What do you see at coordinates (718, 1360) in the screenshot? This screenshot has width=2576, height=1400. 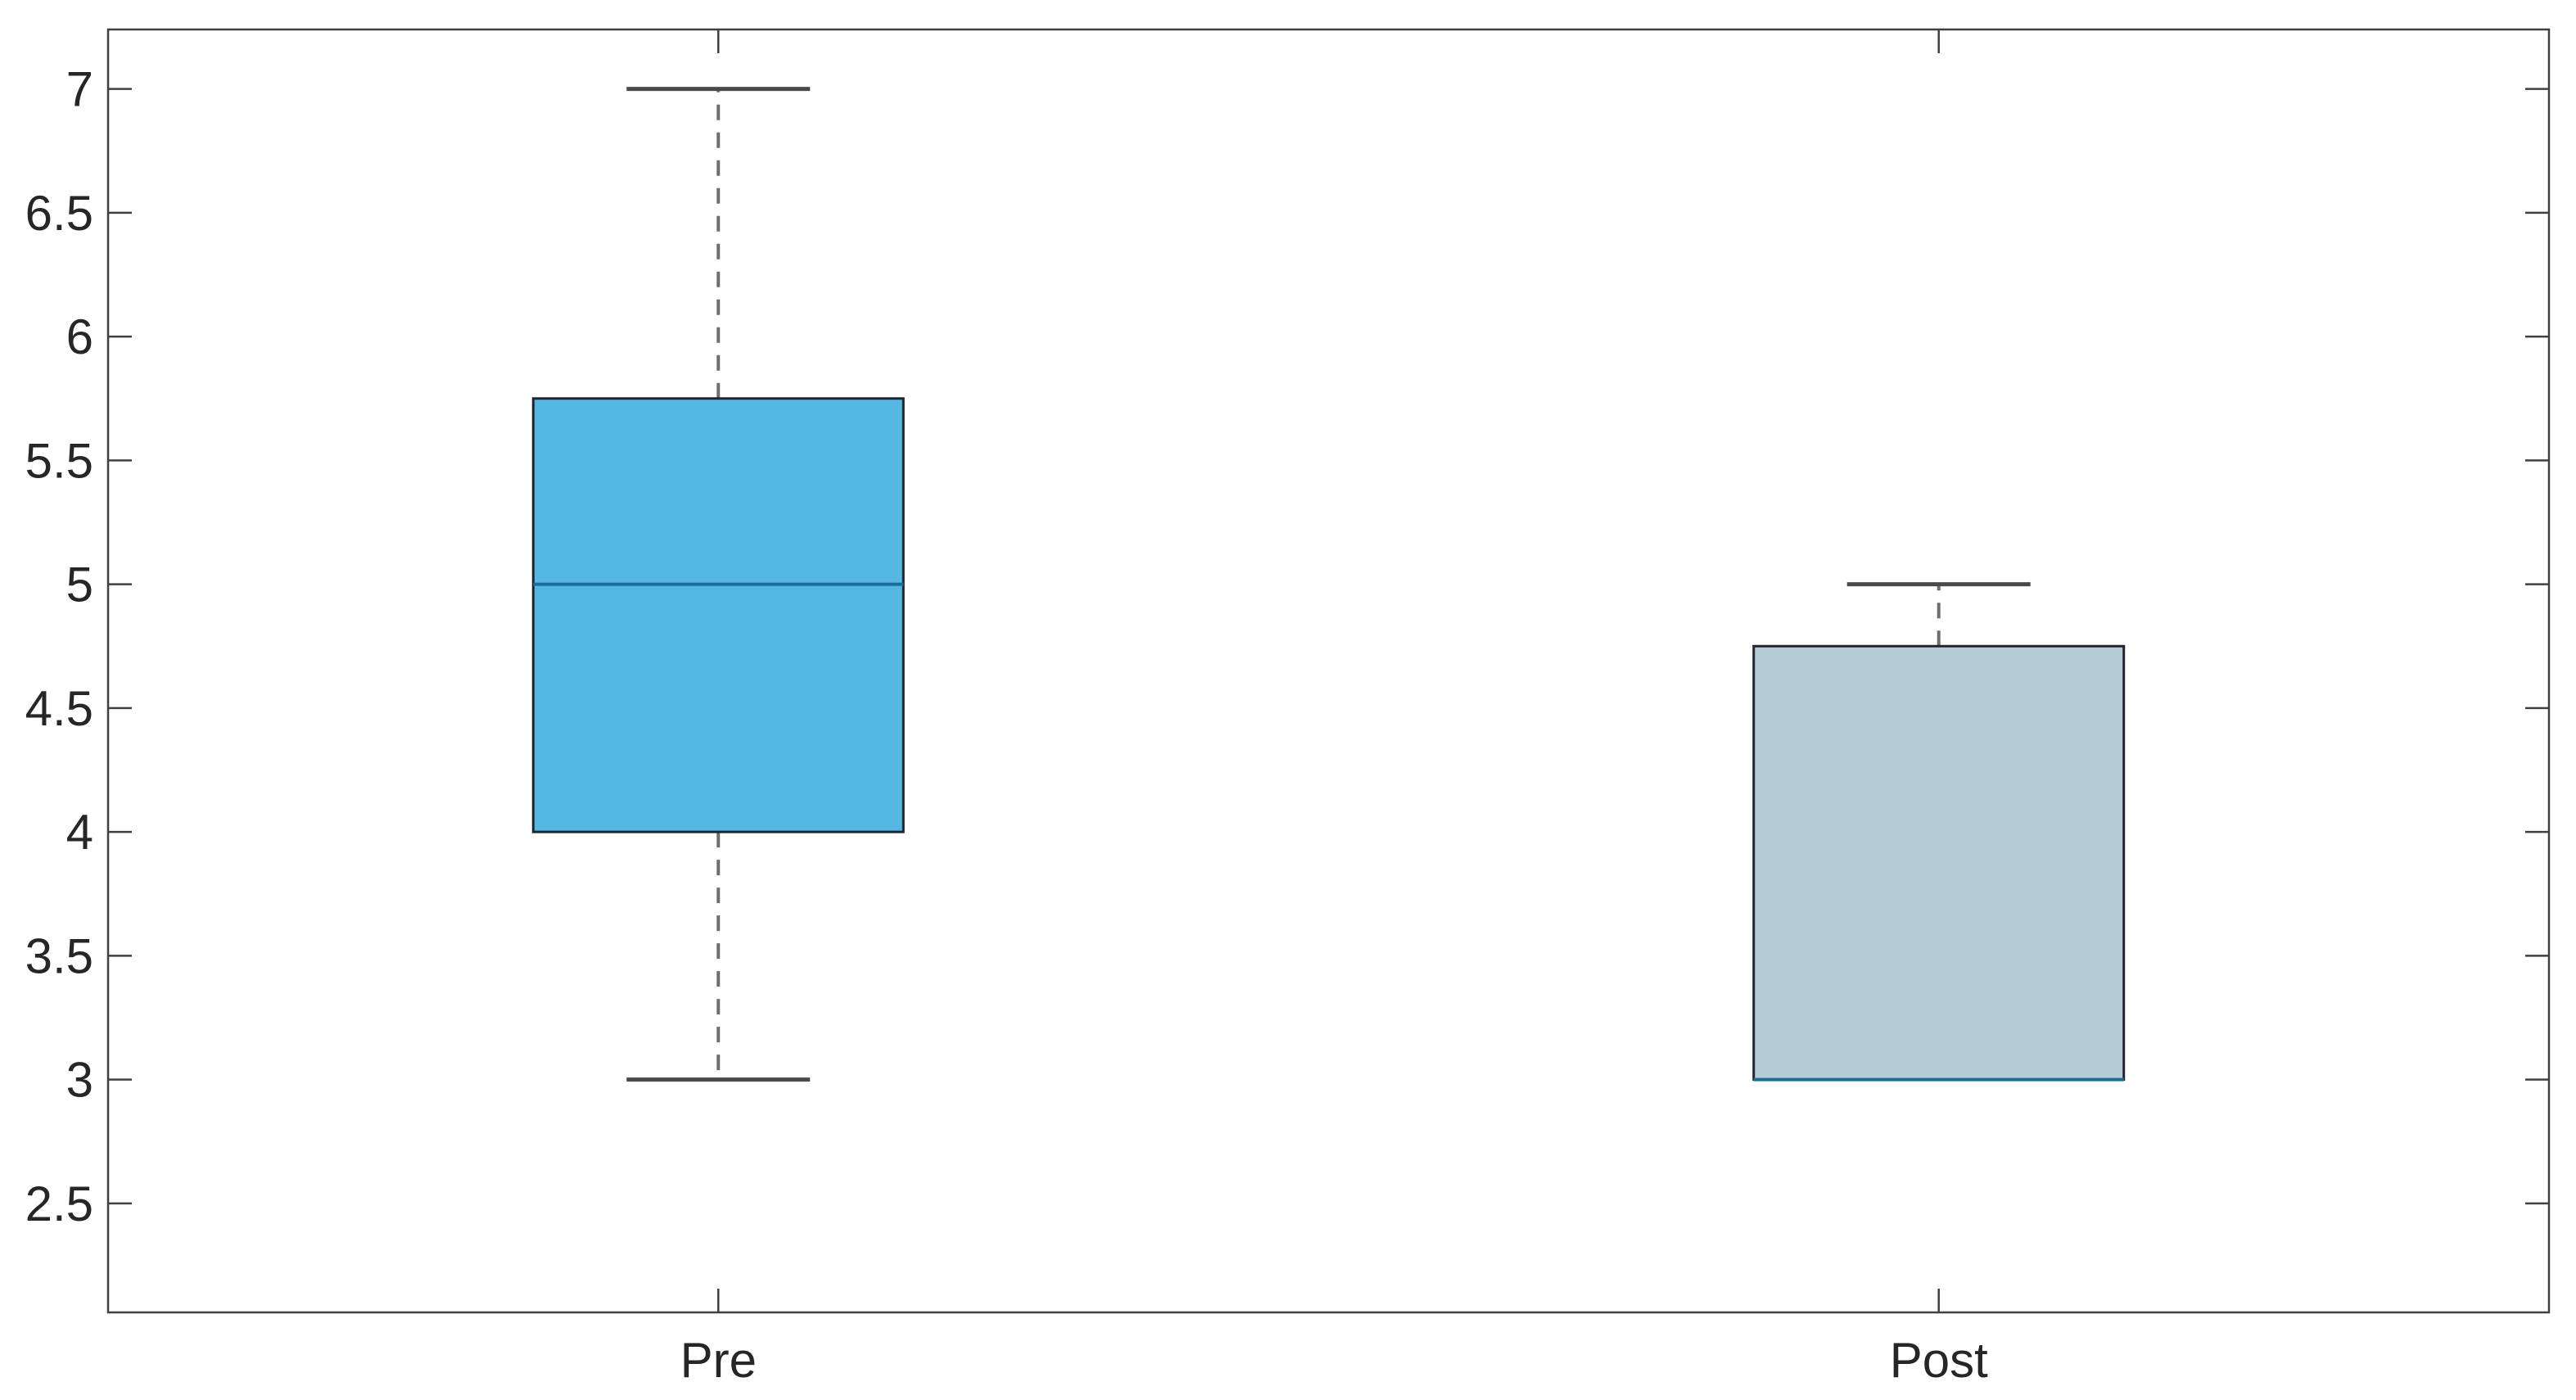 I see `x-tick-label-pre: Pre` at bounding box center [718, 1360].